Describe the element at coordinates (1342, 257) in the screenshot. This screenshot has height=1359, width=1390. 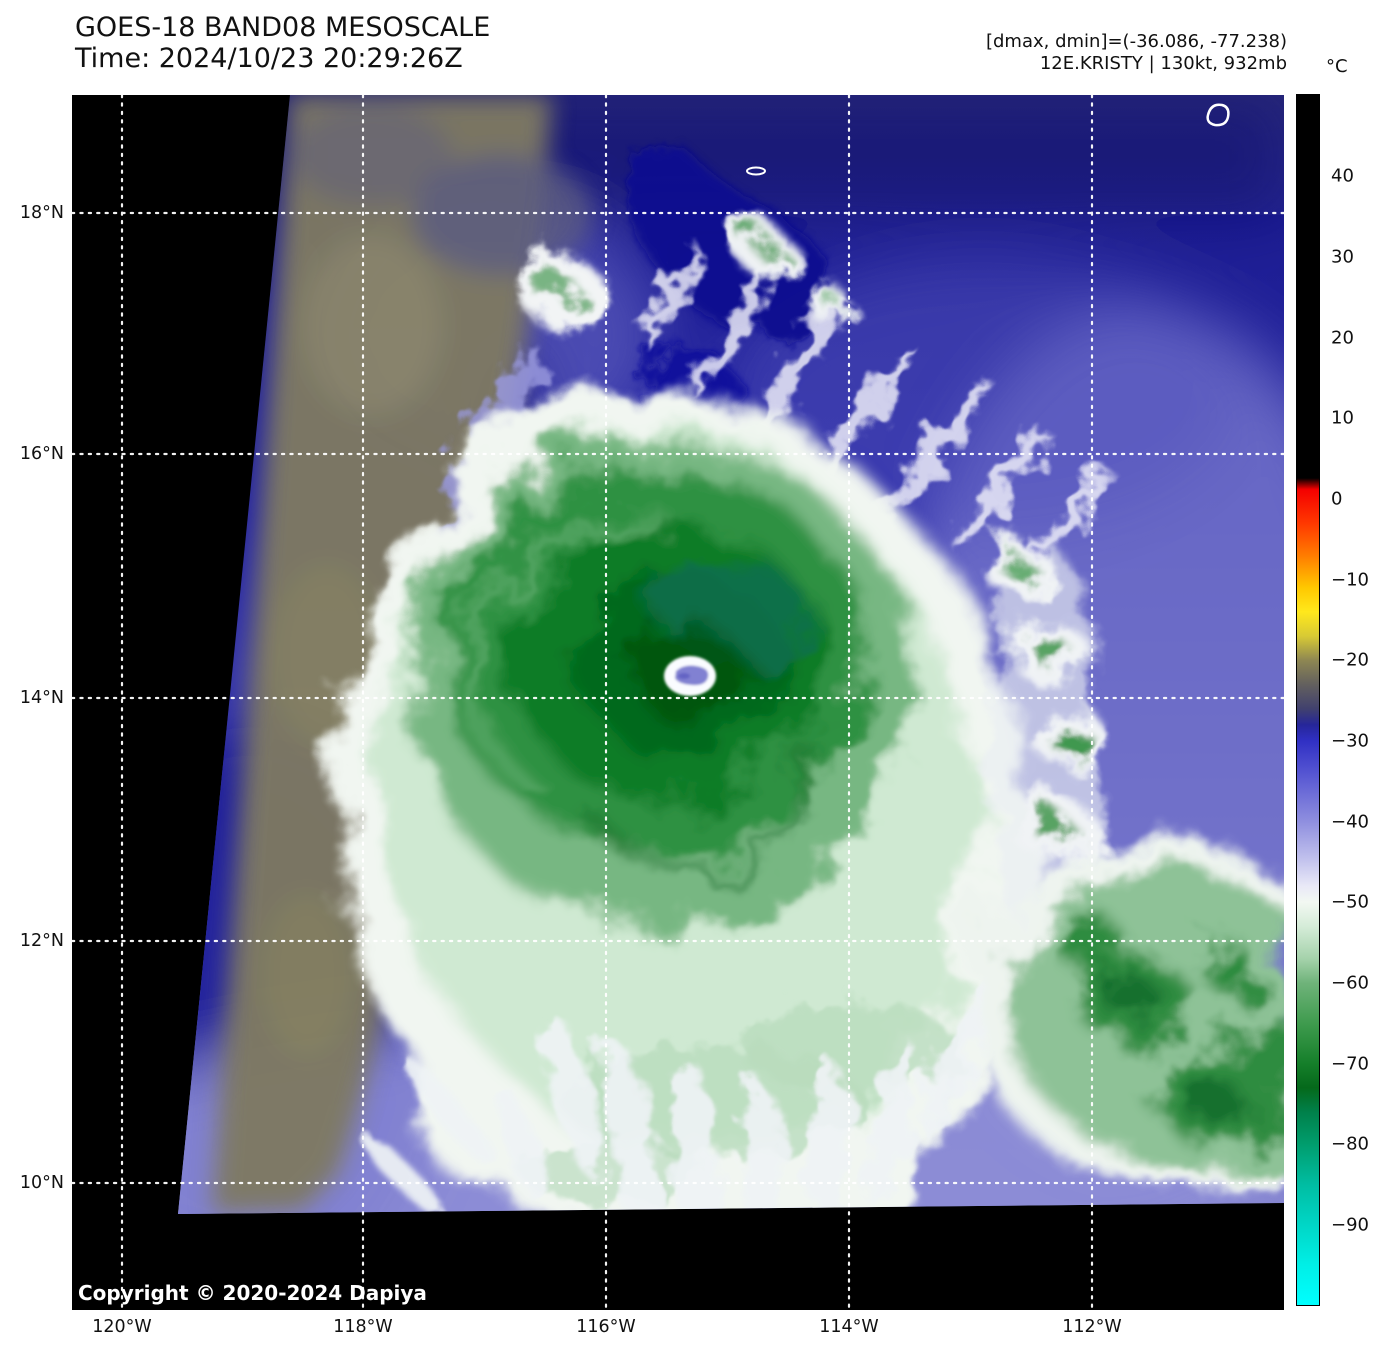
I see `colorbar-tick-label: 30` at that location.